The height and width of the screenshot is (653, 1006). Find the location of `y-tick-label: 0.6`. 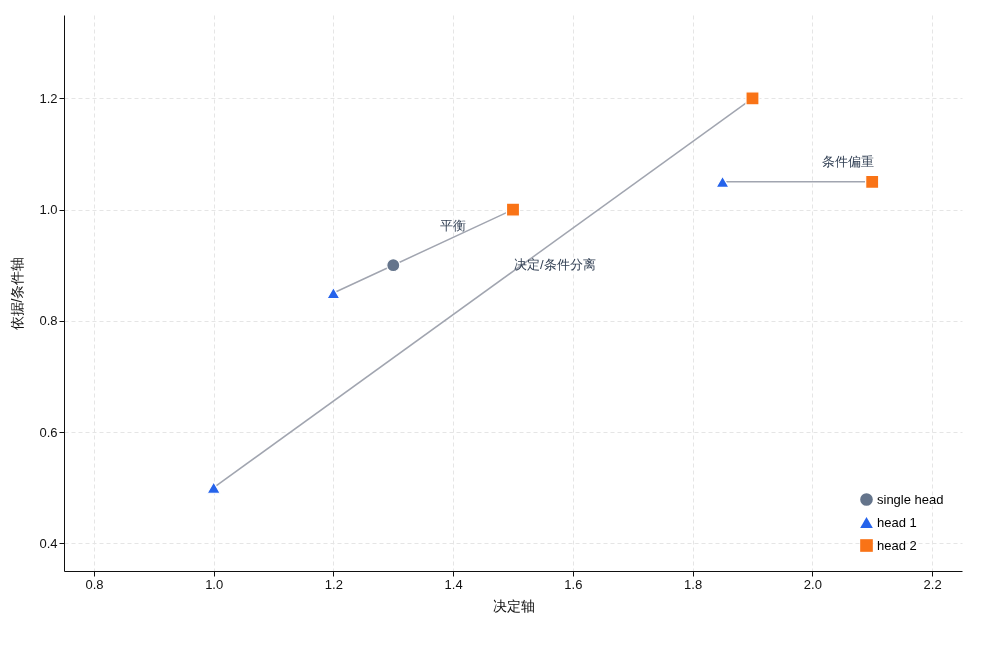

y-tick-label: 0.6 is located at coordinates (48, 432).